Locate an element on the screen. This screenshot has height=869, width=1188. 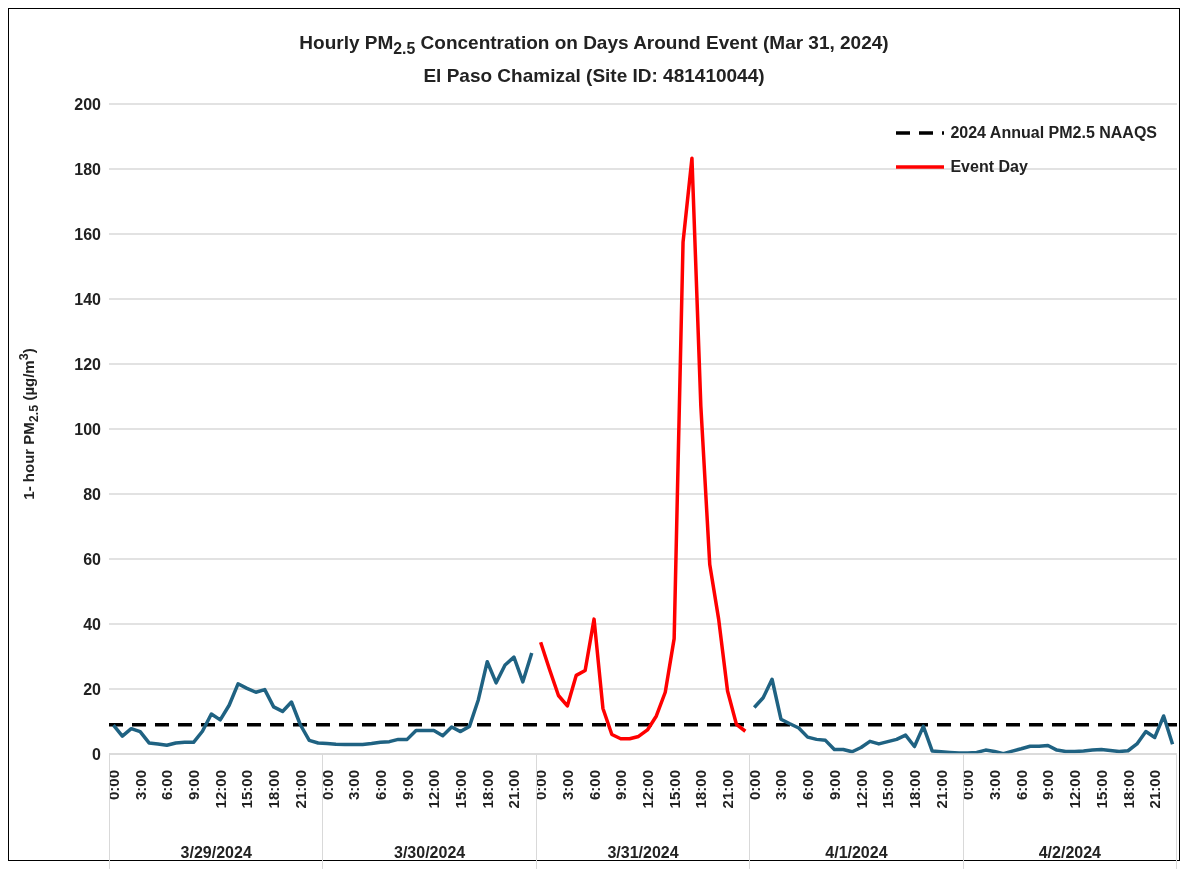
legend-label: 2024 Annual PM2.5 NAAQS is located at coordinates (1053, 133).